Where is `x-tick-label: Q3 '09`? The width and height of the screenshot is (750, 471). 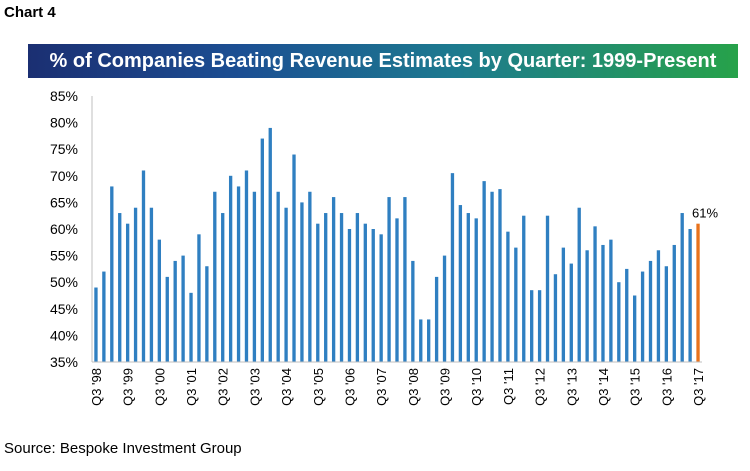
x-tick-label: Q3 '09 is located at coordinates (445, 387).